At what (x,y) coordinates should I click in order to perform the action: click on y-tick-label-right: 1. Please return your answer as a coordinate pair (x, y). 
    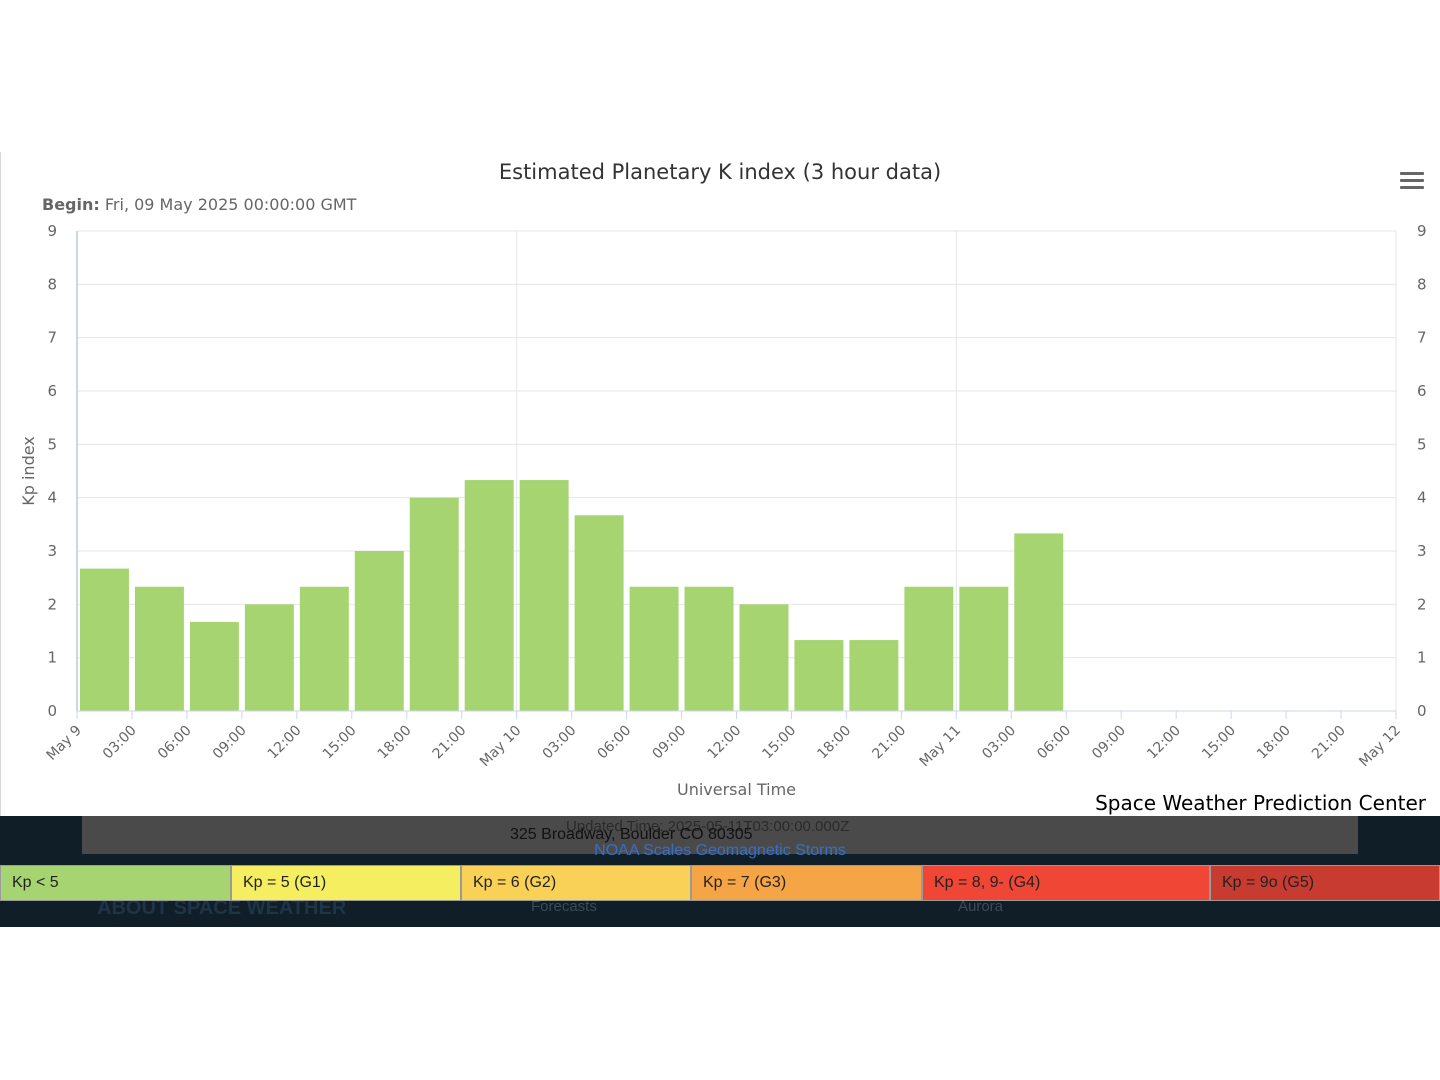
    Looking at the image, I should click on (1422, 658).